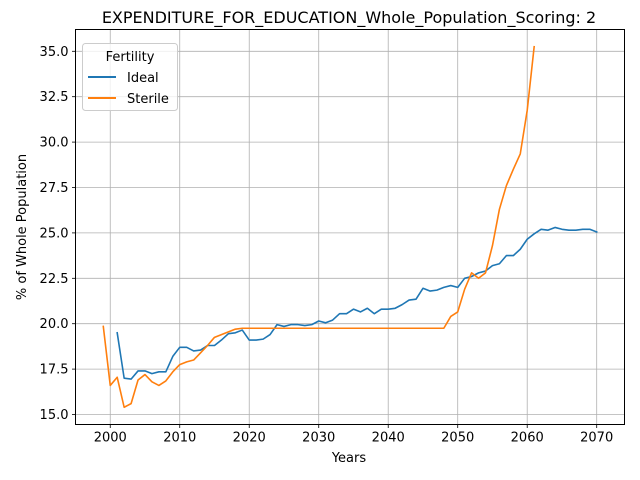  Describe the element at coordinates (54, 415) in the screenshot. I see `y-tick-label: 15.0` at that location.